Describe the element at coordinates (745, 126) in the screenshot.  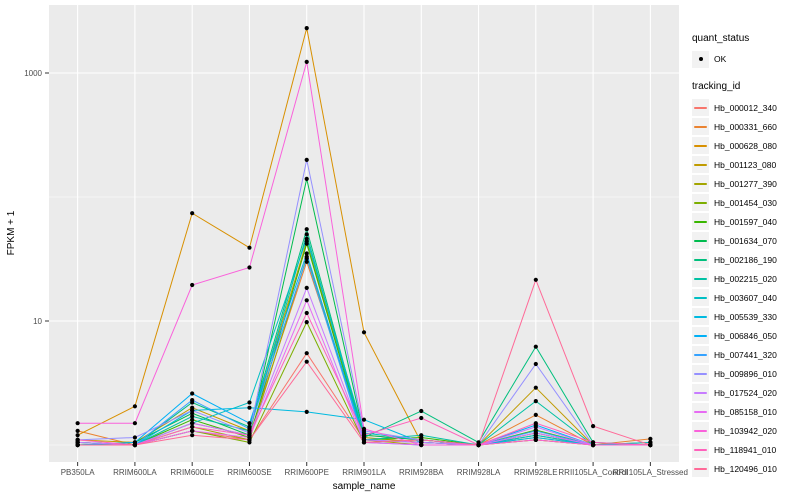
I see `legend-item: Hb_000331_660` at that location.